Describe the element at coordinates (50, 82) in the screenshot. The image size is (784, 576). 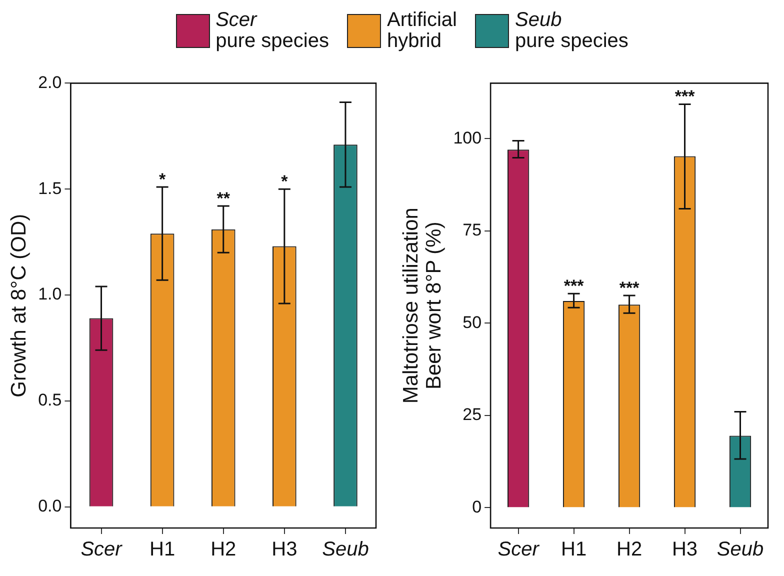
I see `y-tick-label: 2.0` at that location.